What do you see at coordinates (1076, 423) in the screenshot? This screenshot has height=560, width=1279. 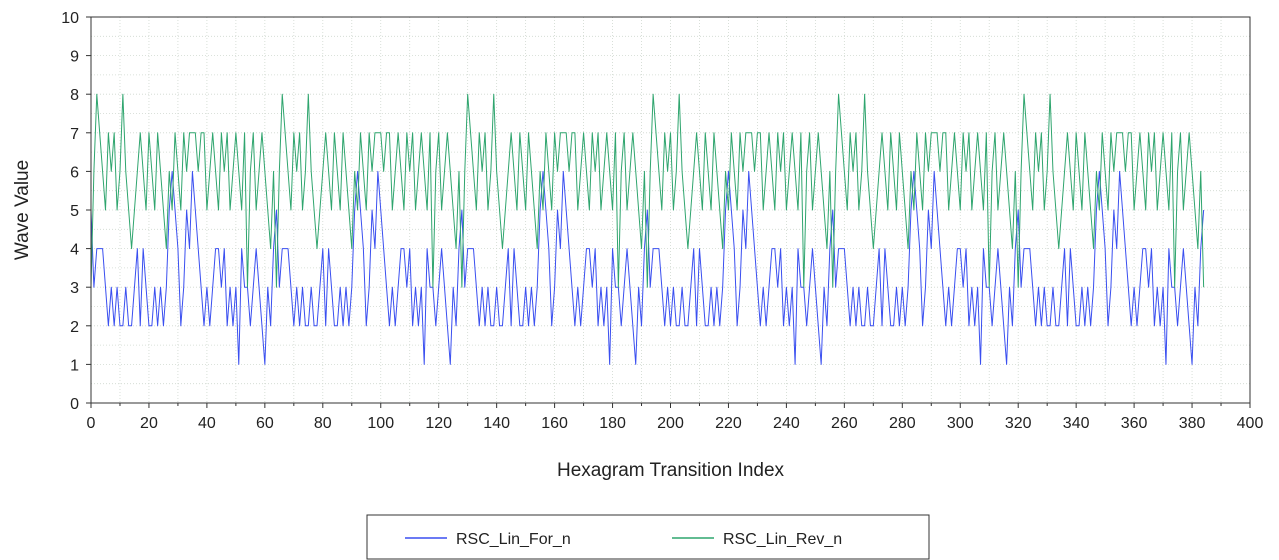 I see `x-tick-label: 340` at bounding box center [1076, 423].